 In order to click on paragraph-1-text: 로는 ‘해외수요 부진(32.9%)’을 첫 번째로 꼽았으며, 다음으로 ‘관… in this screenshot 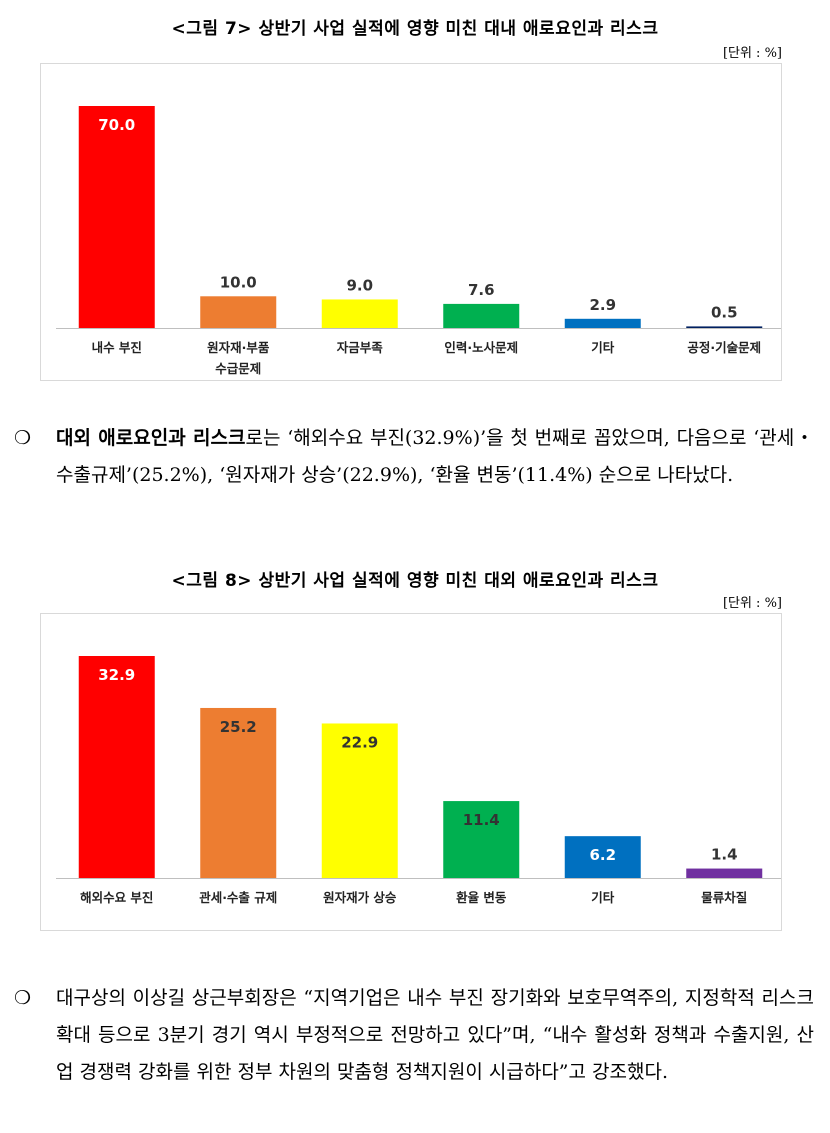, I will do `click(435, 456)`.